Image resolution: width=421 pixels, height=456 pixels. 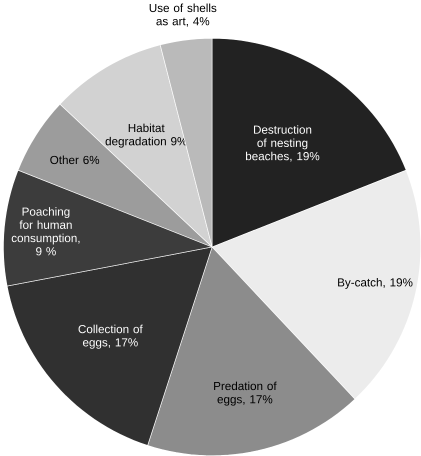 What do you see at coordinates (46, 231) in the screenshot?
I see `slice-label: Poaching for human consumption, 9 %` at bounding box center [46, 231].